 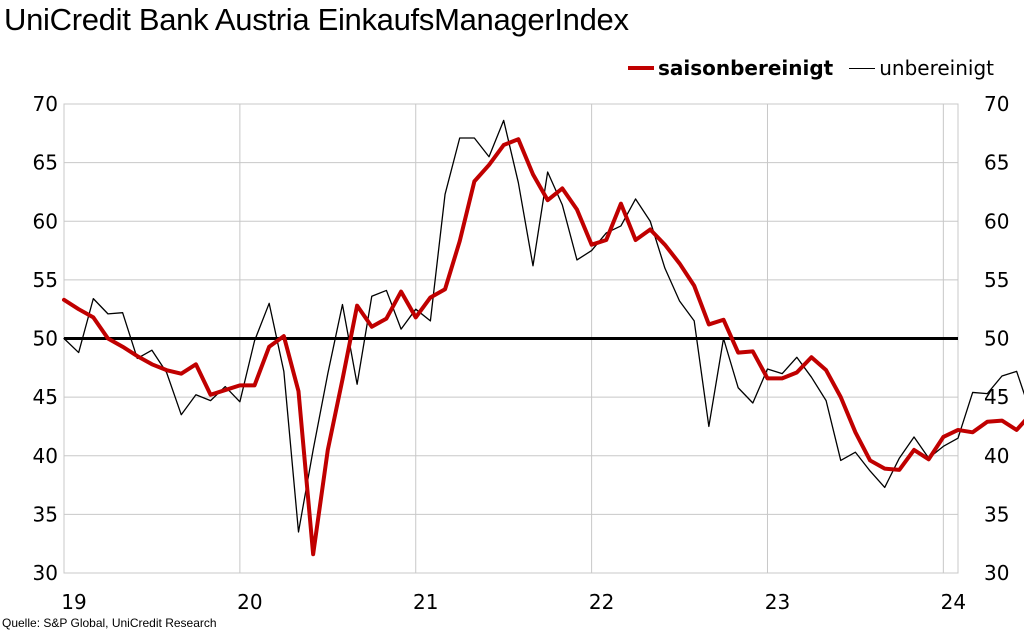 What do you see at coordinates (996, 221) in the screenshot?
I see `y-tick-right-60: 60` at bounding box center [996, 221].